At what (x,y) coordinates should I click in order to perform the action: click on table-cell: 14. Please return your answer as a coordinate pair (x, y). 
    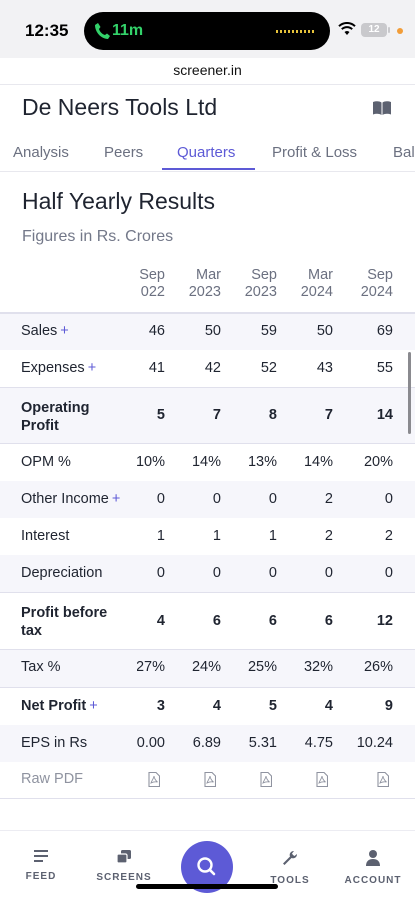
    Looking at the image, I should click on (384, 415).